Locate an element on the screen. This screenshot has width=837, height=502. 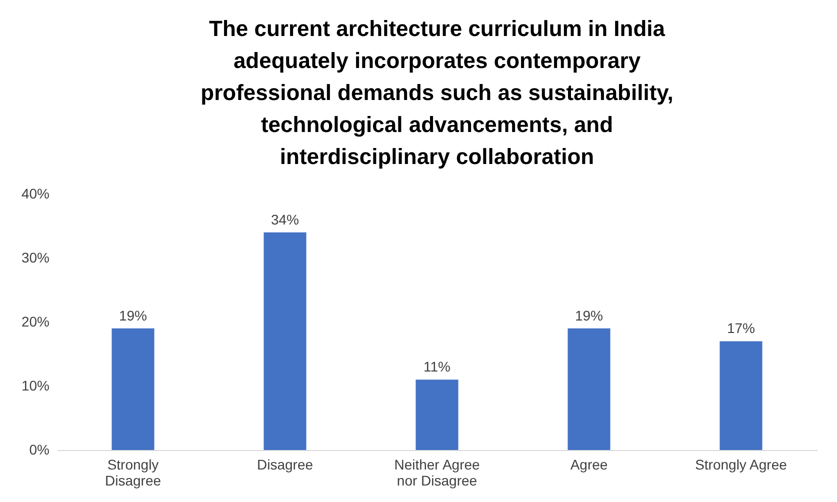
y-tick-label: 30% is located at coordinates (35, 258).